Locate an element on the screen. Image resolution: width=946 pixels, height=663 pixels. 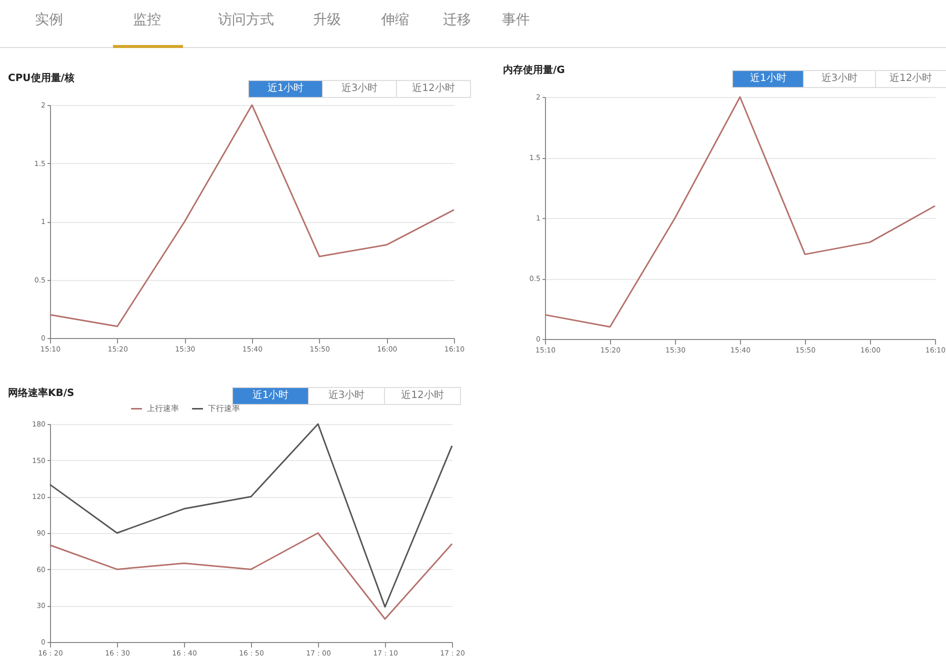
legend-label: 上行速率 is located at coordinates (163, 408).